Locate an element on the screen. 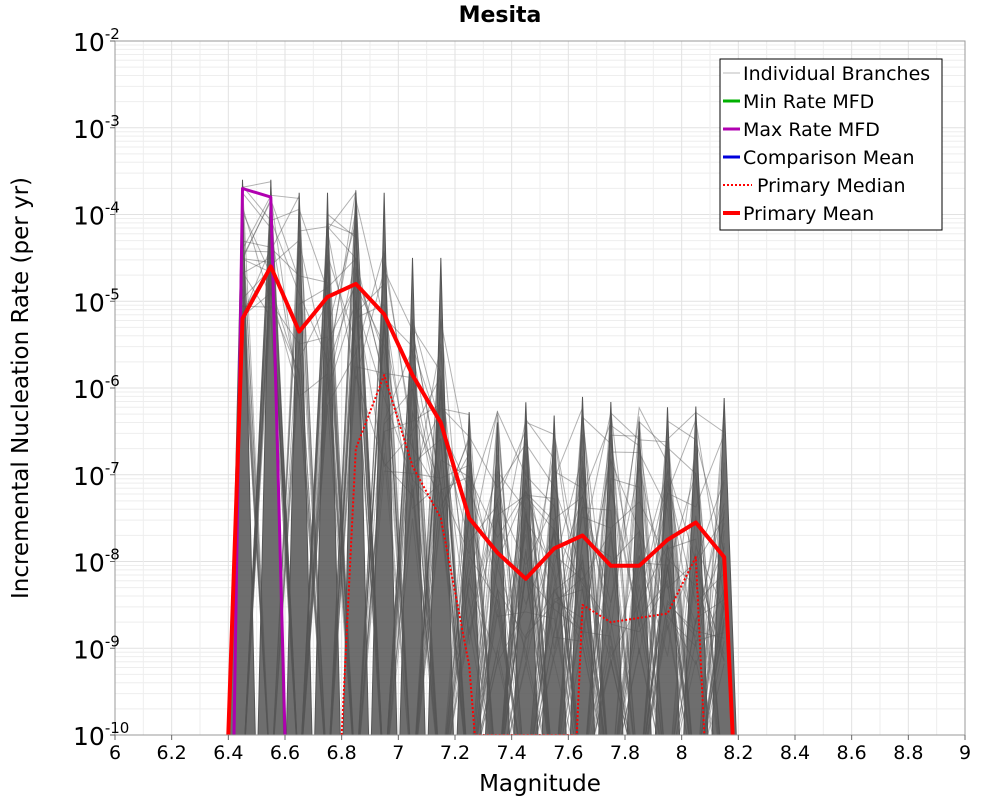  y-tick-label: 10⁻² is located at coordinates (96, 41).